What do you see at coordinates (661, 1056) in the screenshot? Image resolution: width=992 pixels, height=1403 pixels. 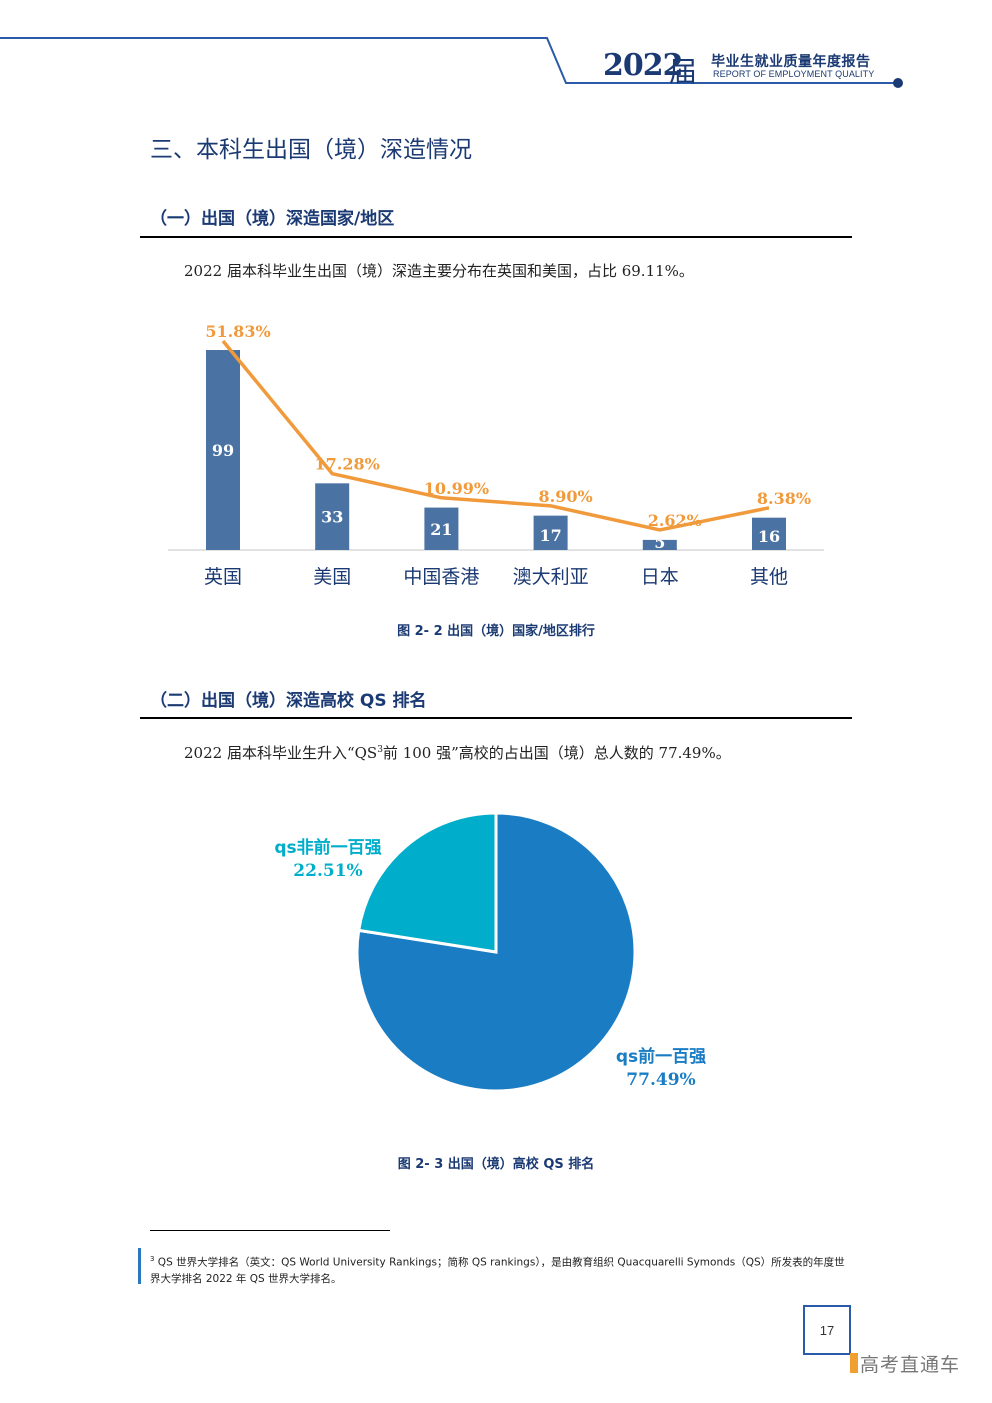 I see `pie-label-0: qs前一百强` at bounding box center [661, 1056].